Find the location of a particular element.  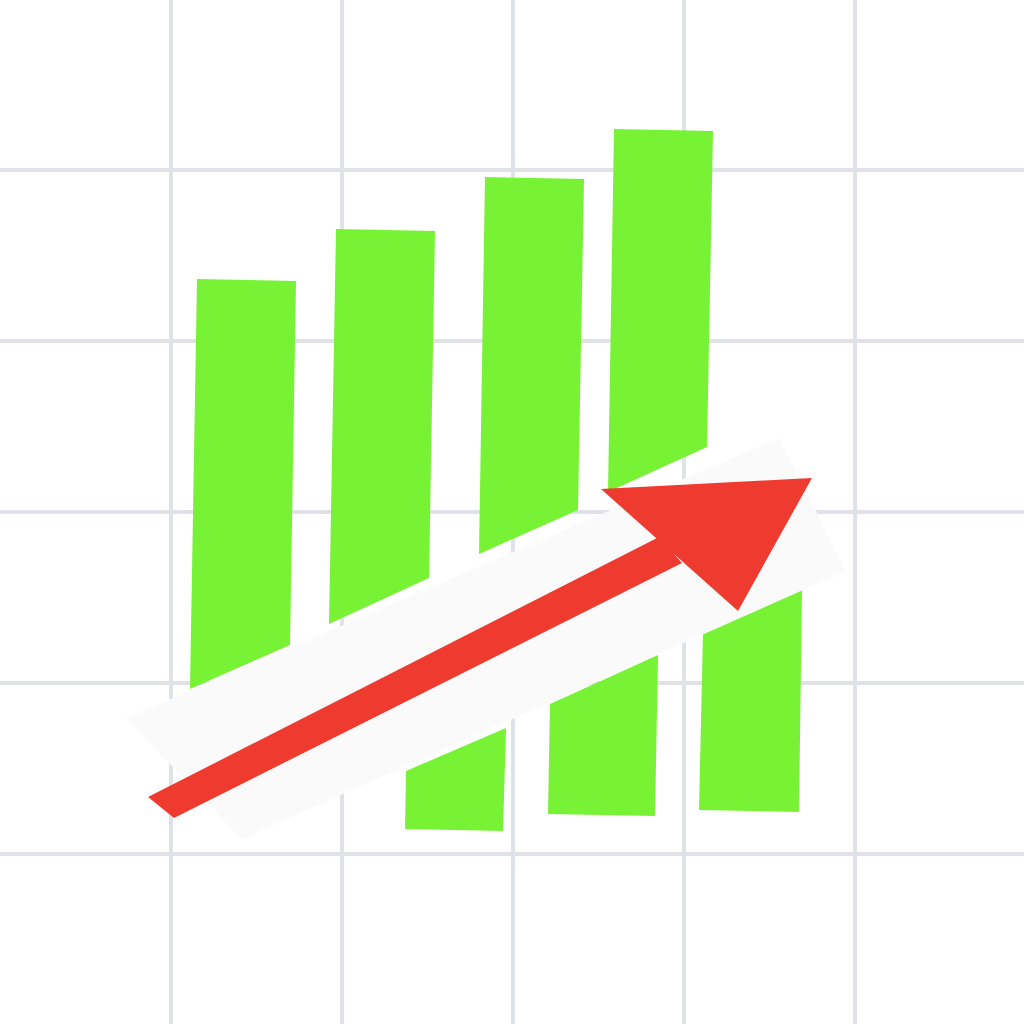

arrow-shaft is located at coordinates (415, 677).